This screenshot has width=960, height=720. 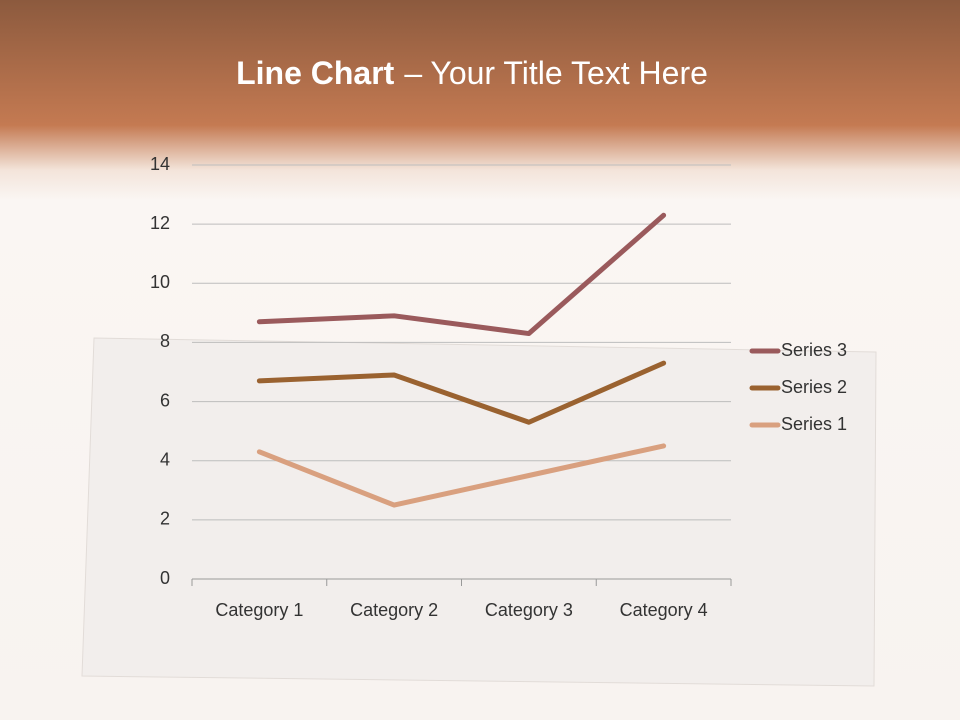 What do you see at coordinates (165, 519) in the screenshot?
I see `y-tick-label: 2` at bounding box center [165, 519].